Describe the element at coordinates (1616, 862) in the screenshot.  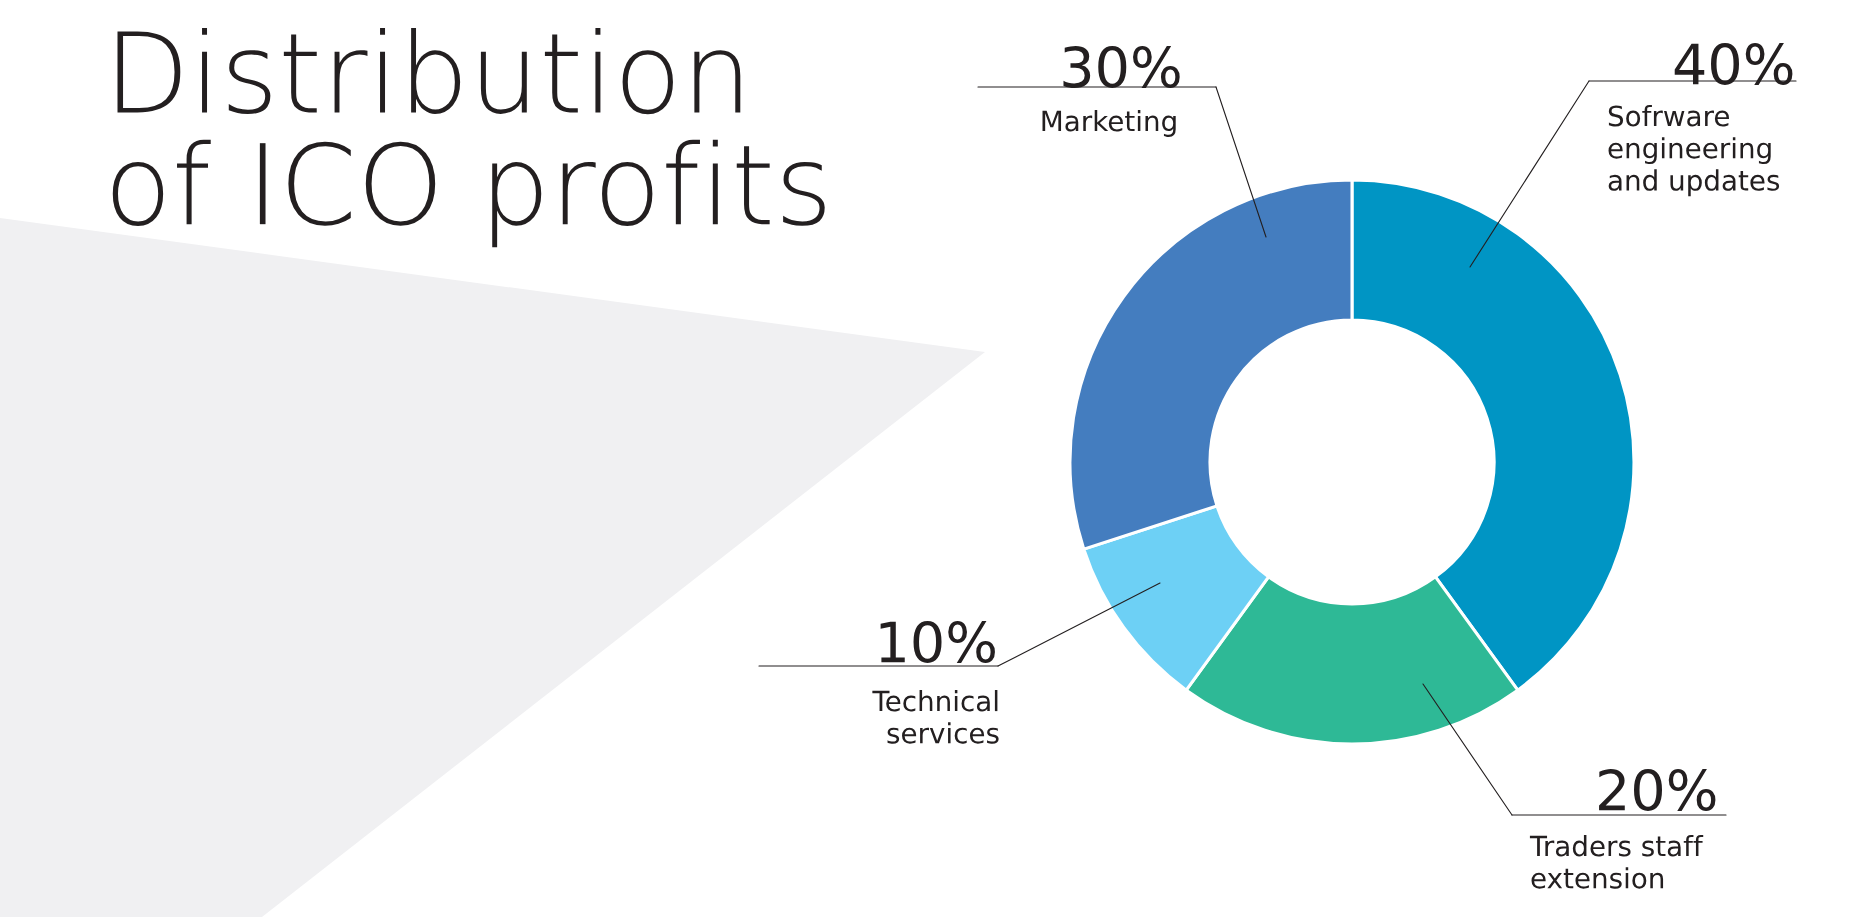
I see `slice-label: Traders staff extension` at that location.